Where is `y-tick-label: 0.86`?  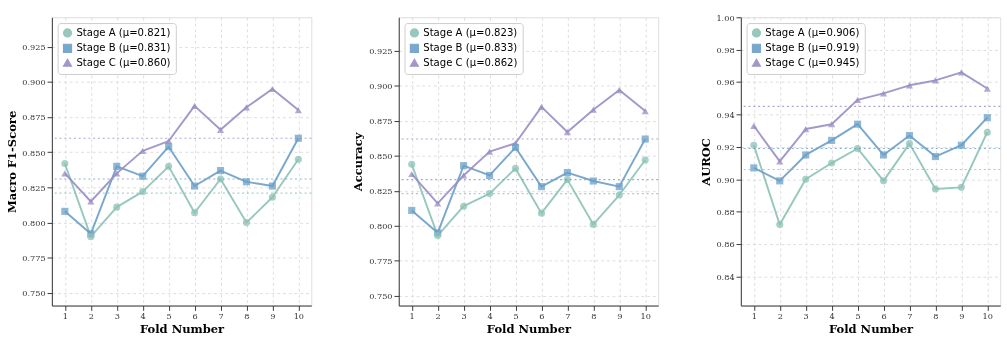
y-tick-label: 0.86 is located at coordinates (725, 244).